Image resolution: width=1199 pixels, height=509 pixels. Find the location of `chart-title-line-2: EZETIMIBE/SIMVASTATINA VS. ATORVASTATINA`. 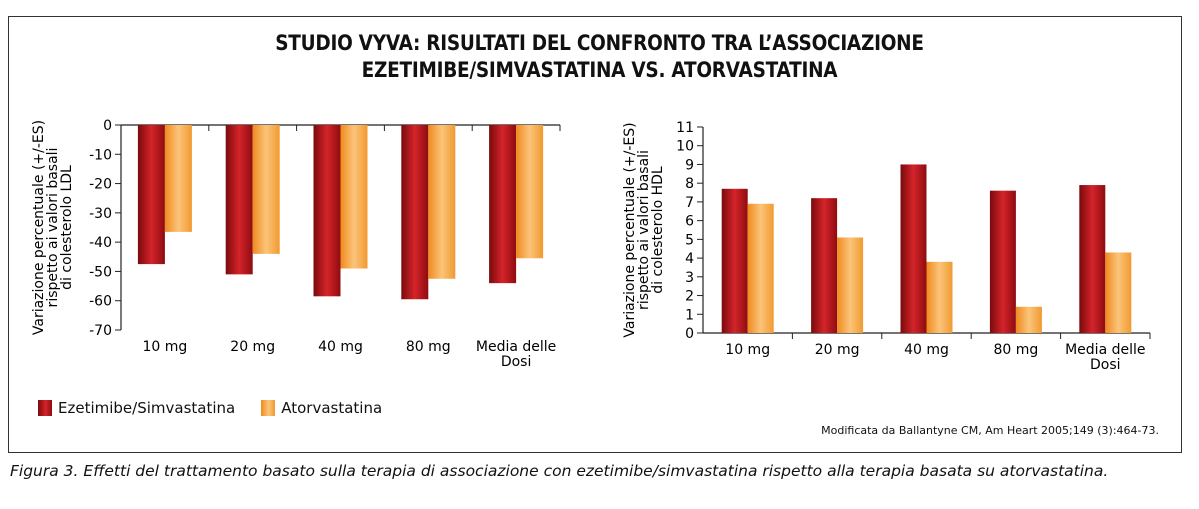

chart-title-line-2: EZETIMIBE/SIMVASTATINA VS. ATORVASTATINA is located at coordinates (599, 70).